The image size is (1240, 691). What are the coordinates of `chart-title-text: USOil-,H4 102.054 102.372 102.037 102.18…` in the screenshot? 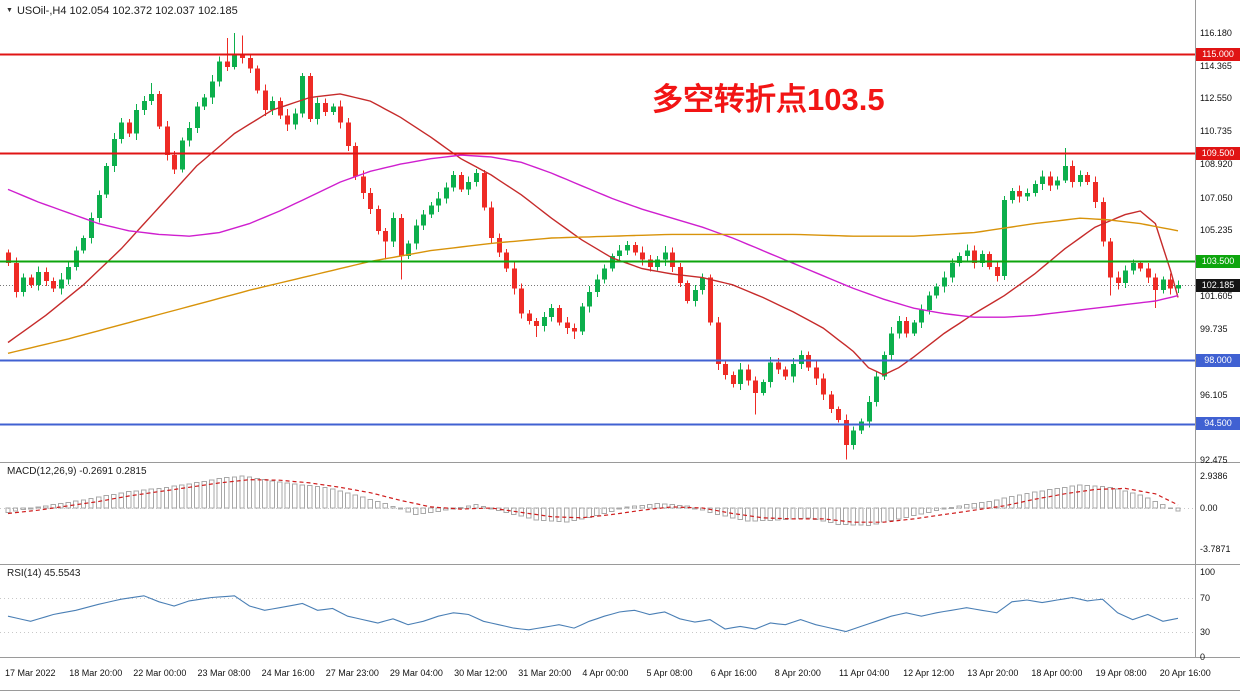 It's located at (127, 11).